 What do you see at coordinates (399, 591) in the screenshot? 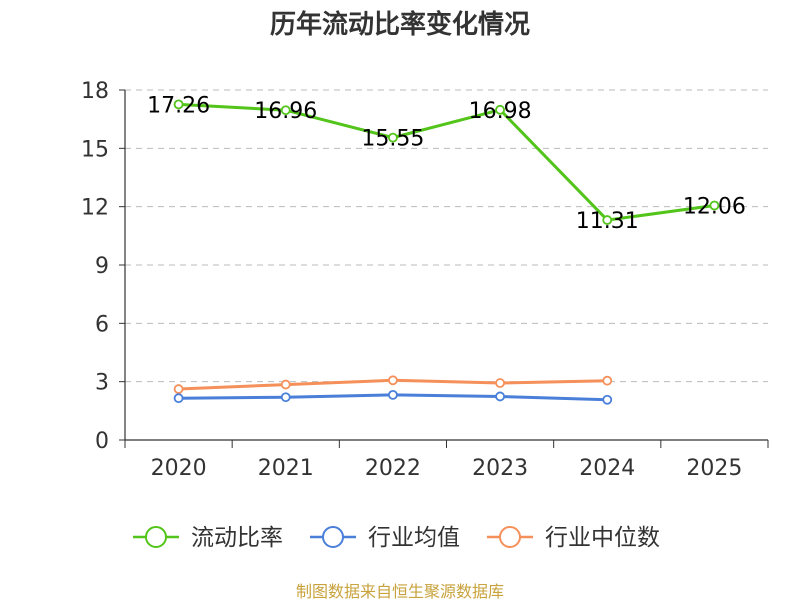
I see `source-note: 制图数据来自恒生聚源数据库` at bounding box center [399, 591].